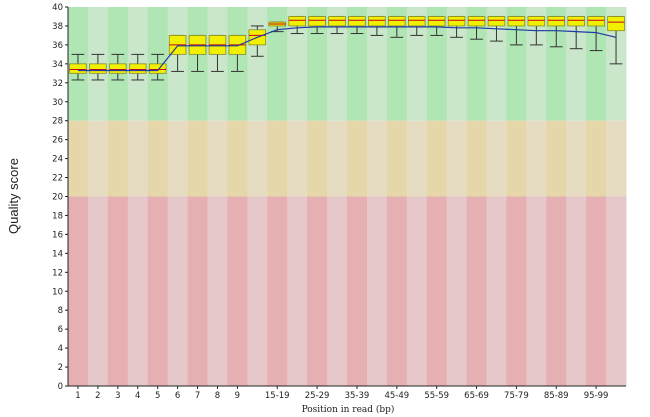 The height and width of the screenshot is (417, 650). I want to click on x-tick-label: 15-19, so click(277, 396).